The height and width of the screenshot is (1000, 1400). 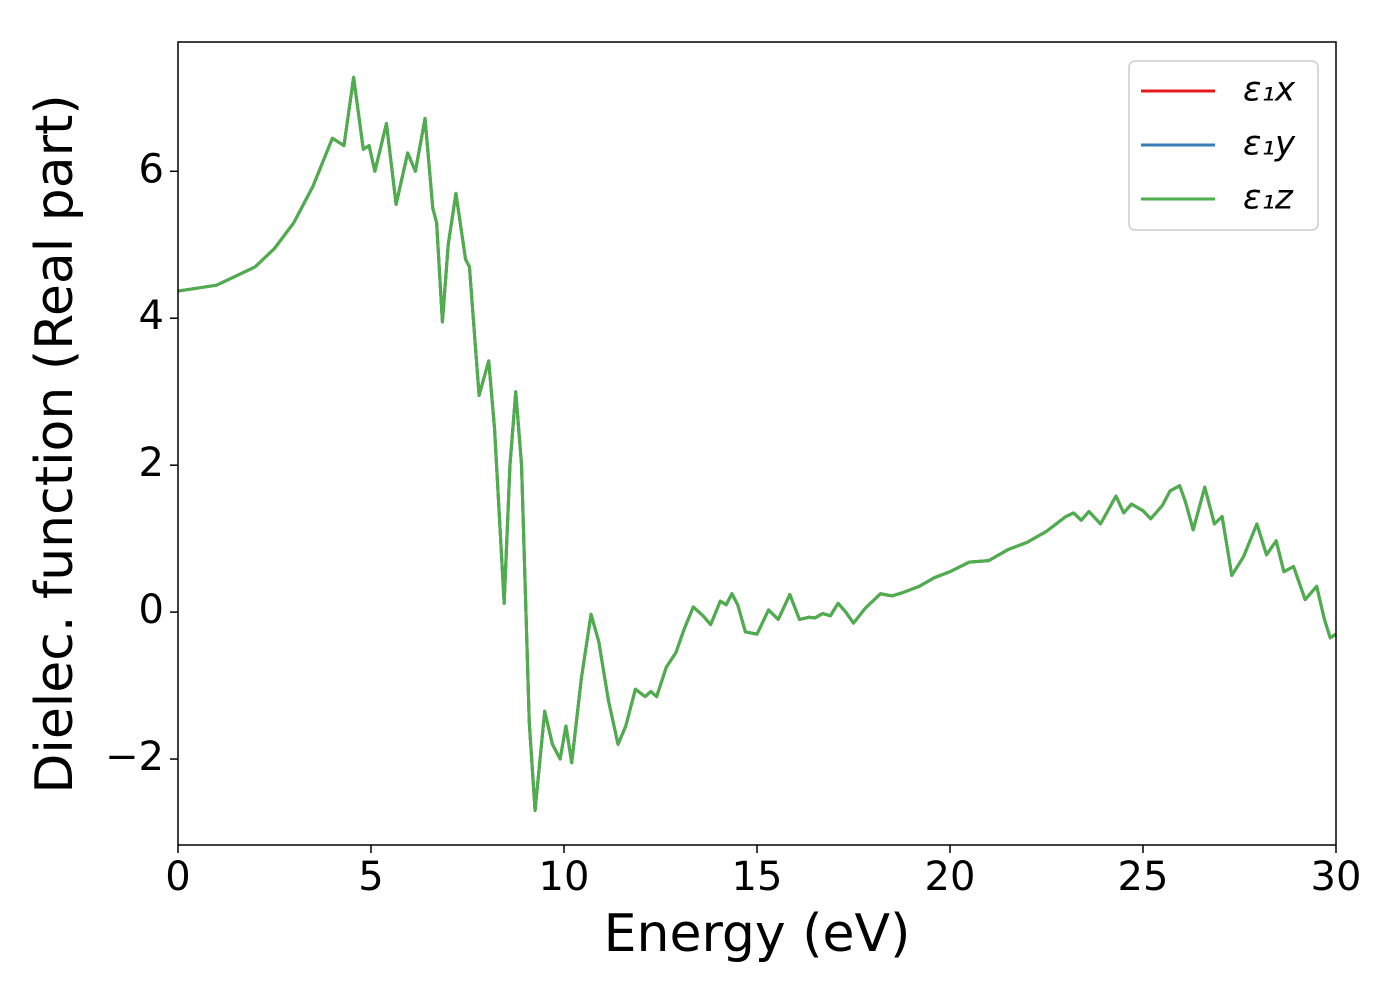 I want to click on legend-label: ε₁x, so click(x=1269, y=90).